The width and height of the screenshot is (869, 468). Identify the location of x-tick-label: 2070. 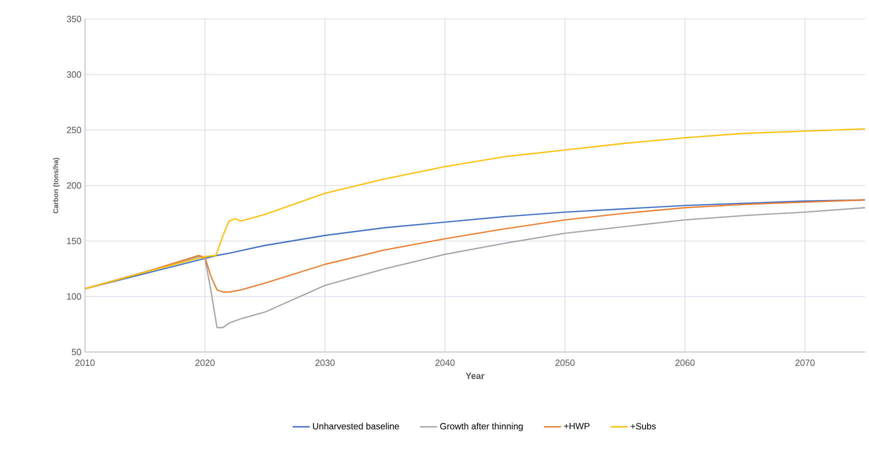
(805, 363).